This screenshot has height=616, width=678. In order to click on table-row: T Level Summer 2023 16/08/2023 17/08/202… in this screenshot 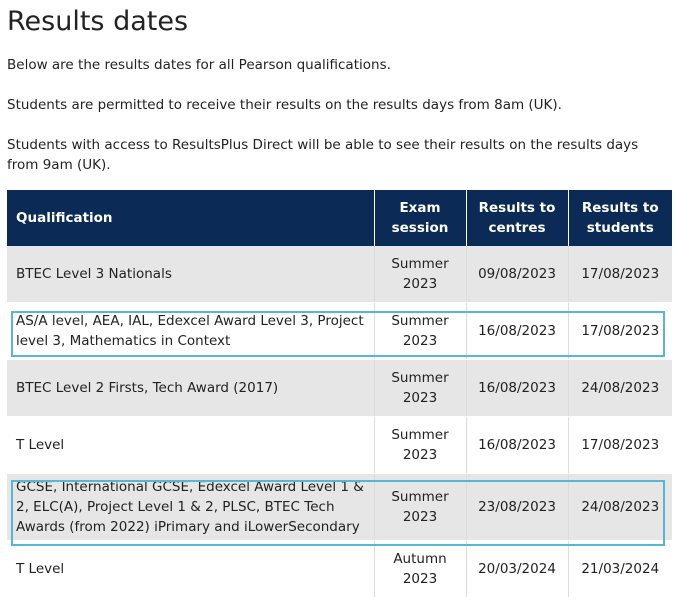, I will do `click(339, 445)`.